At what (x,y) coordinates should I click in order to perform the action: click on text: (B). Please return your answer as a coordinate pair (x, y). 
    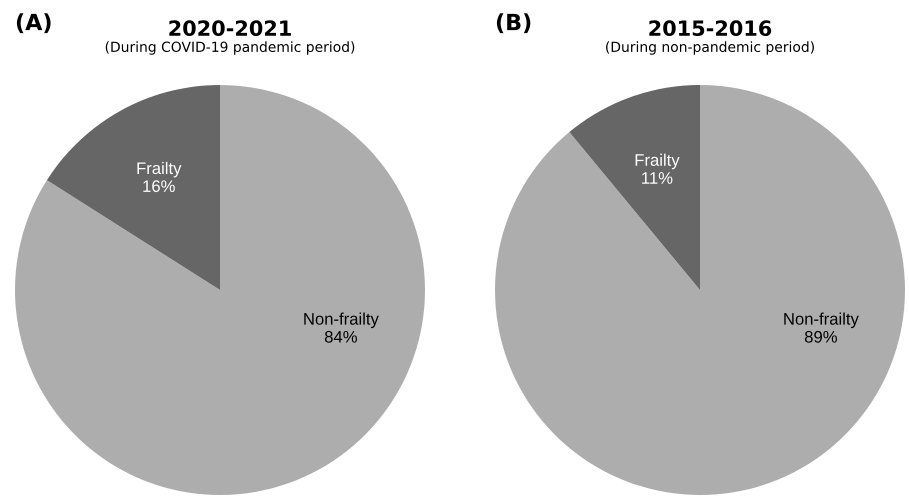
    Looking at the image, I should click on (513, 23).